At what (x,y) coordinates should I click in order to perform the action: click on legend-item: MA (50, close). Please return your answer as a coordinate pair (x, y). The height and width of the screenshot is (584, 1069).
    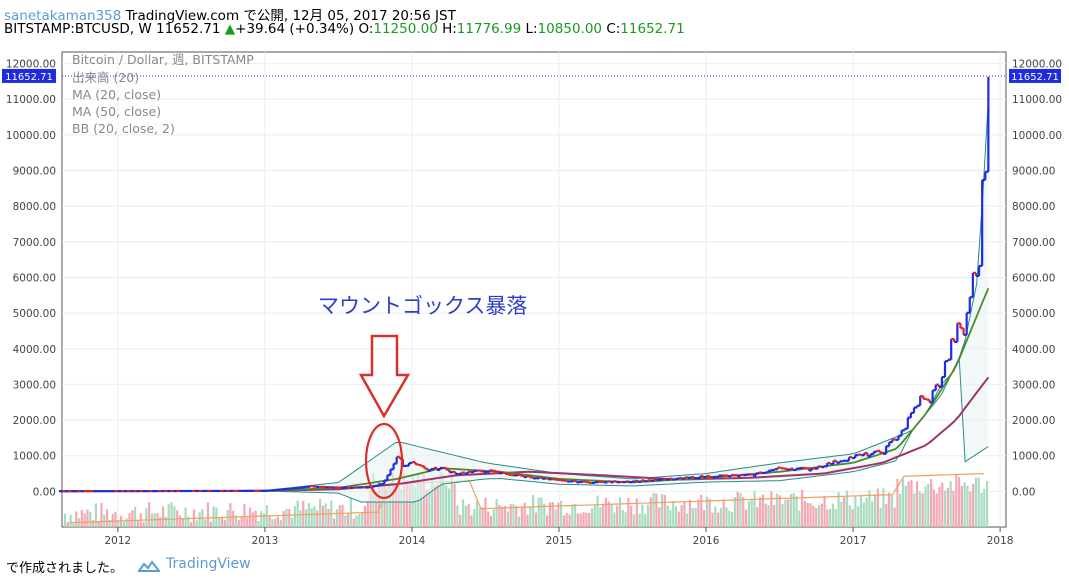
    Looking at the image, I should click on (116, 111).